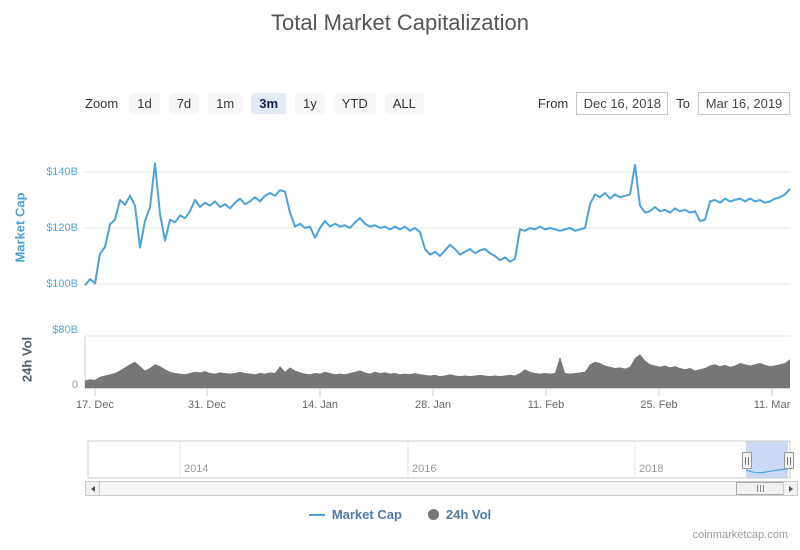  I want to click on navigator-handle-right, so click(789, 460).